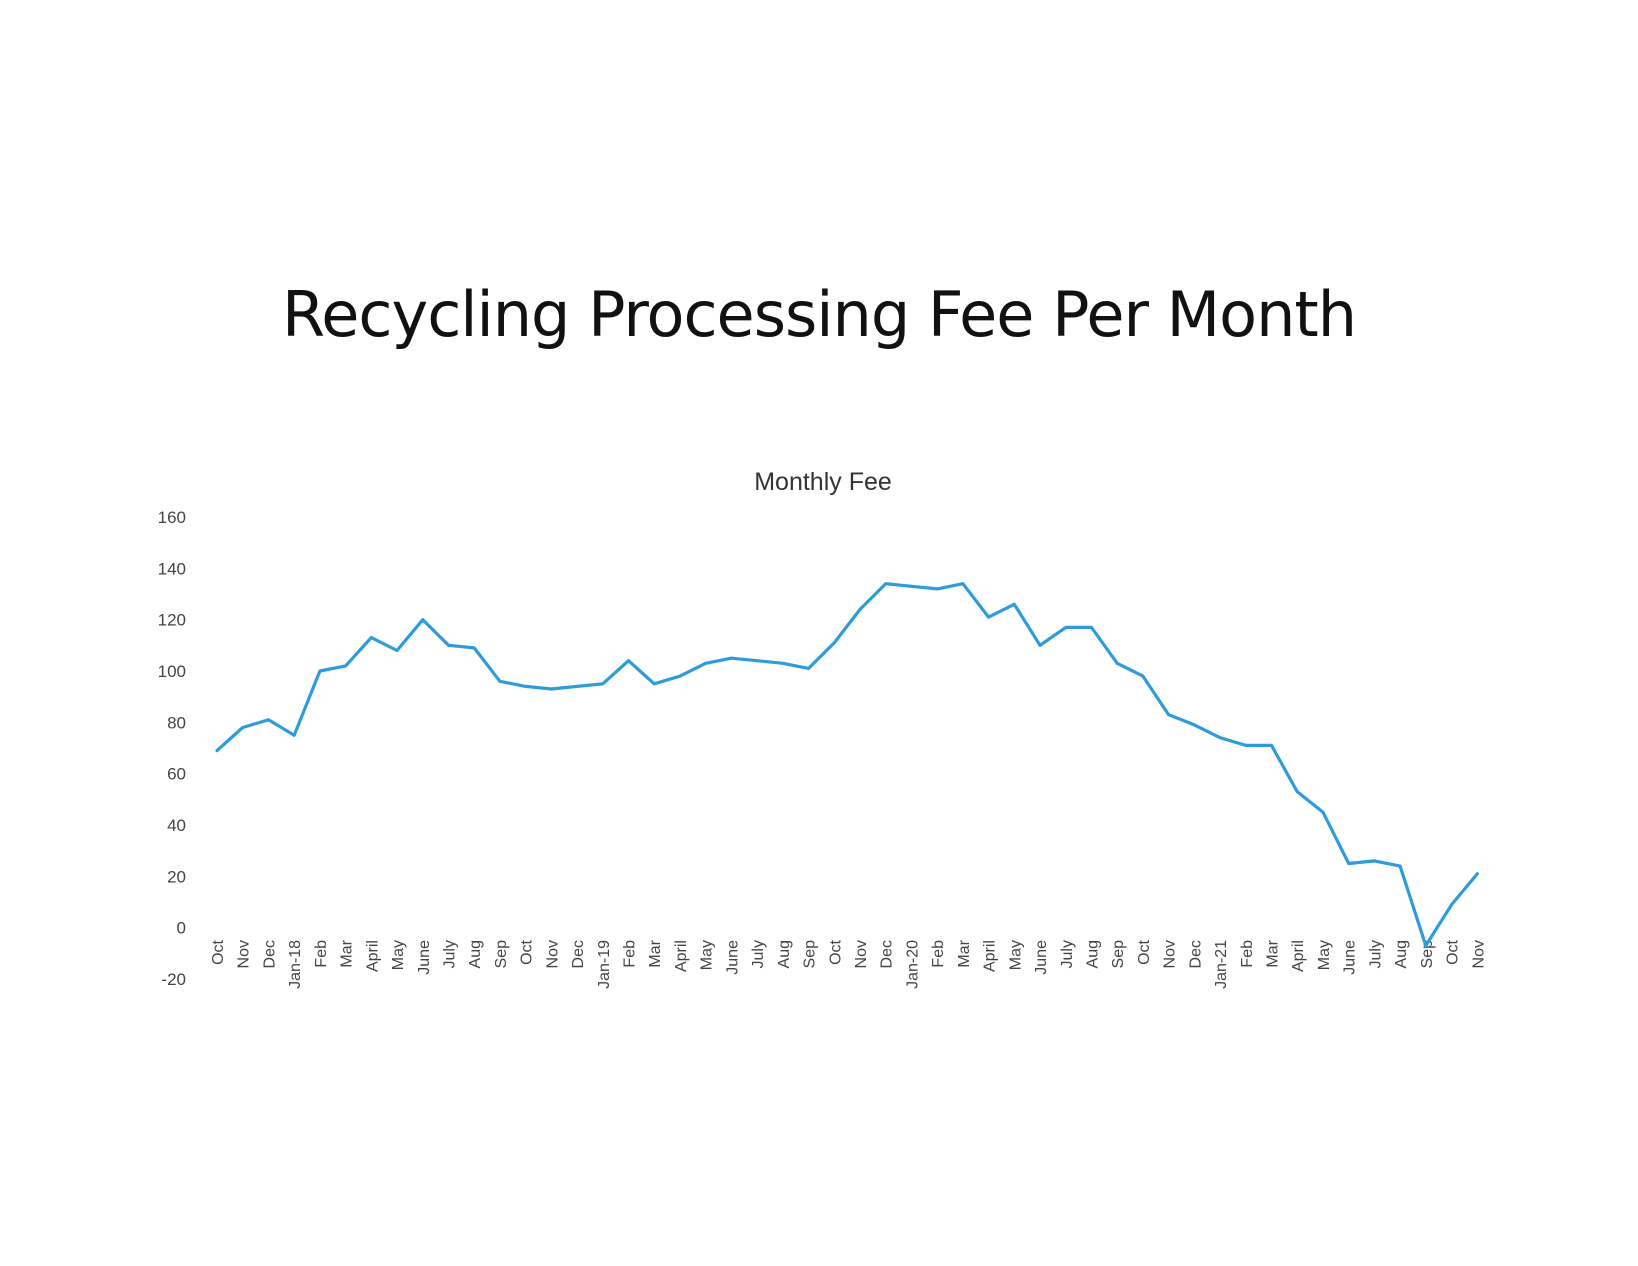 Image resolution: width=1638 pixels, height=1266 pixels. Describe the element at coordinates (173, 979) in the screenshot. I see `y-tick-label: -20` at that location.